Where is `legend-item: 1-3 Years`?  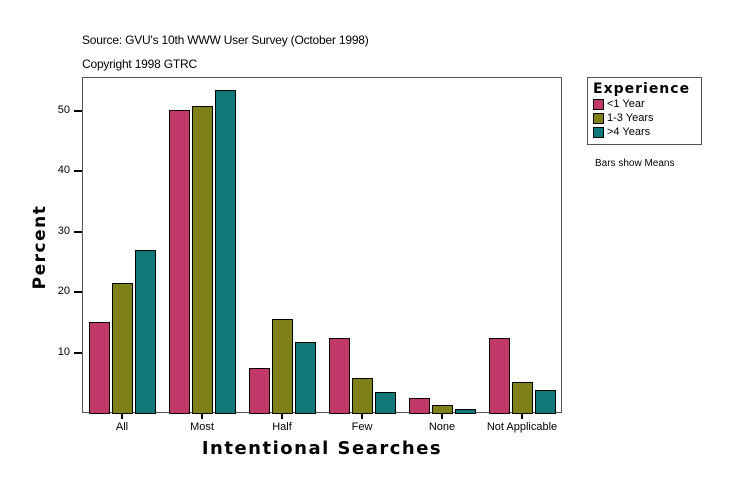 legend-item: 1-3 Years is located at coordinates (644, 118).